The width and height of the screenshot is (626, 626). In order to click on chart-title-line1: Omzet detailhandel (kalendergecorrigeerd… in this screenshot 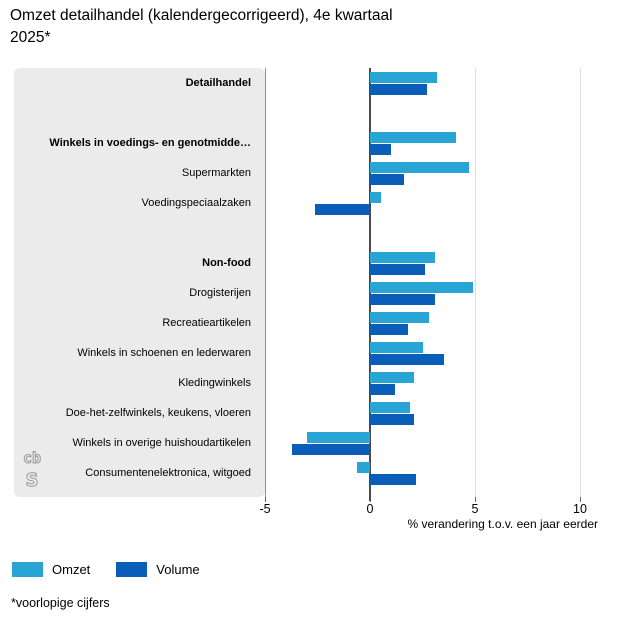, I will do `click(201, 15)`.